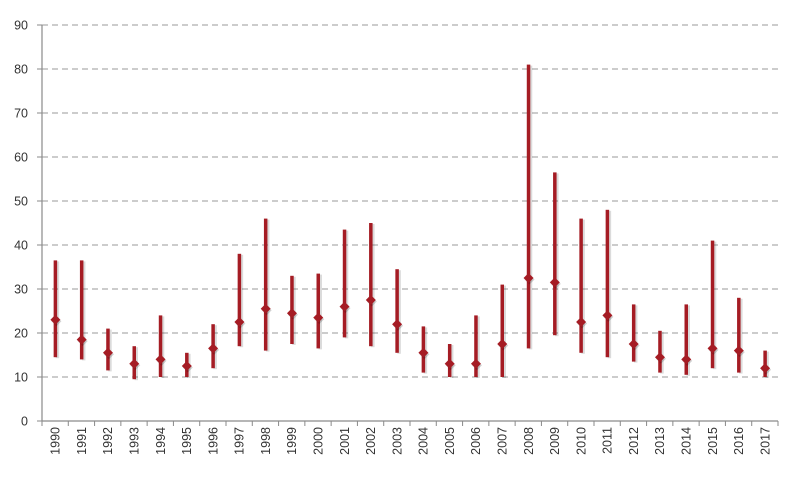 This screenshot has width=792, height=477. Describe the element at coordinates (423, 352) in the screenshot. I see `mean-marker-2004` at that location.